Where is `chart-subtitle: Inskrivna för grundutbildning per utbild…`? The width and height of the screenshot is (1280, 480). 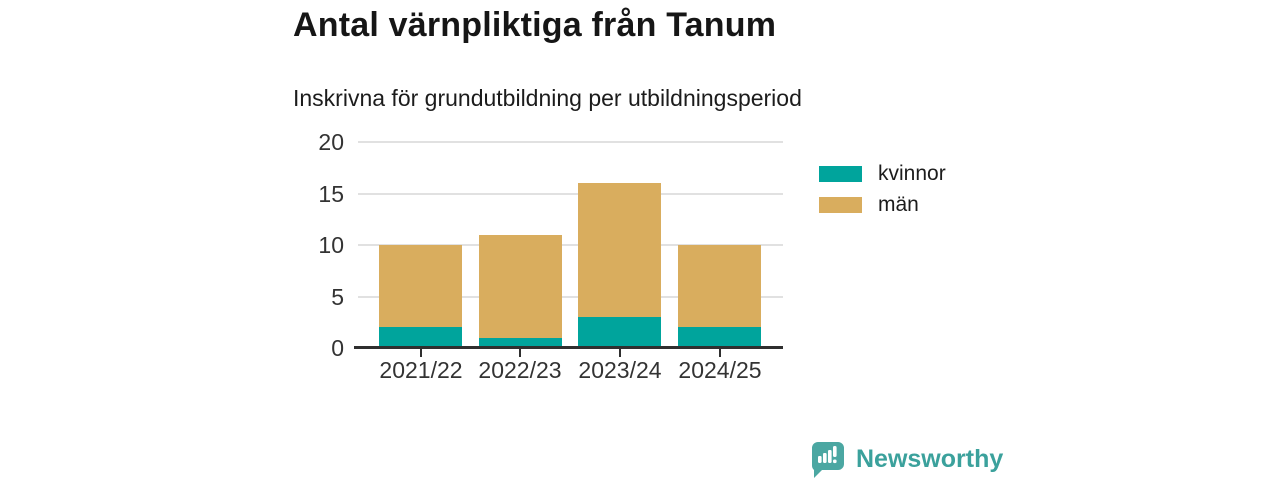
chart-subtitle: Inskrivna för grundutbildning per utbild… is located at coordinates (547, 98).